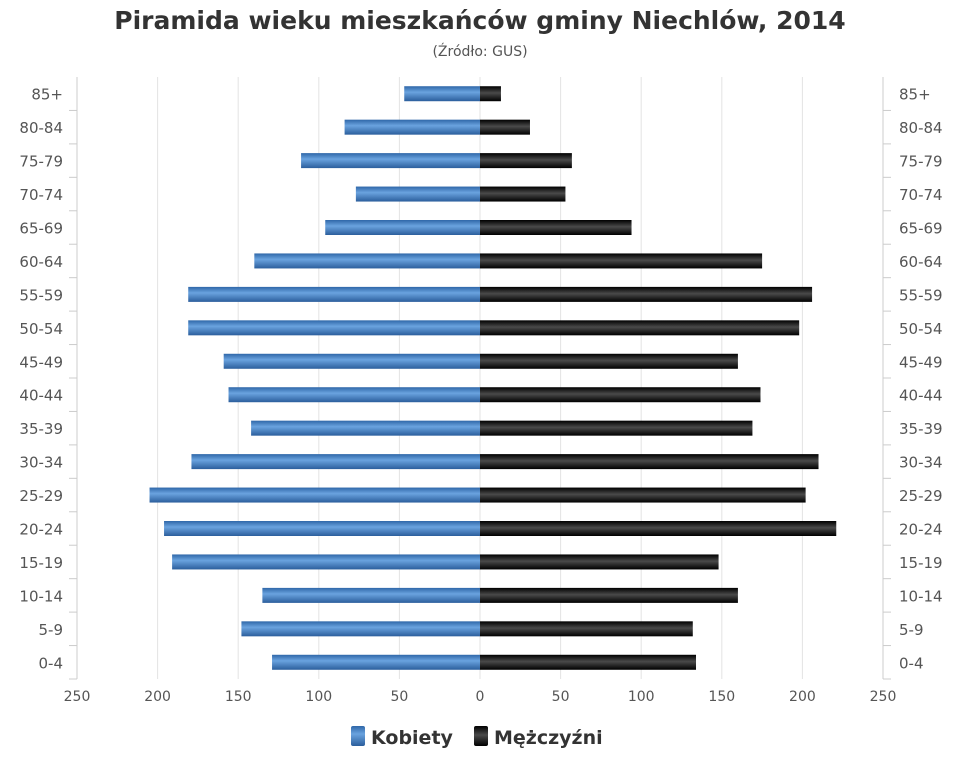 The width and height of the screenshot is (960, 768). I want to click on category-label-left: 75-79, so click(41, 162).